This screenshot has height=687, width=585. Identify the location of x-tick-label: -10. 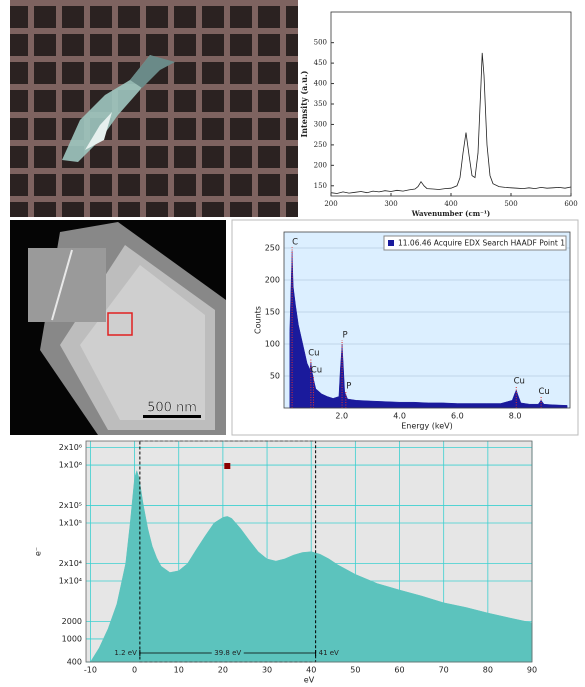
(90, 670).